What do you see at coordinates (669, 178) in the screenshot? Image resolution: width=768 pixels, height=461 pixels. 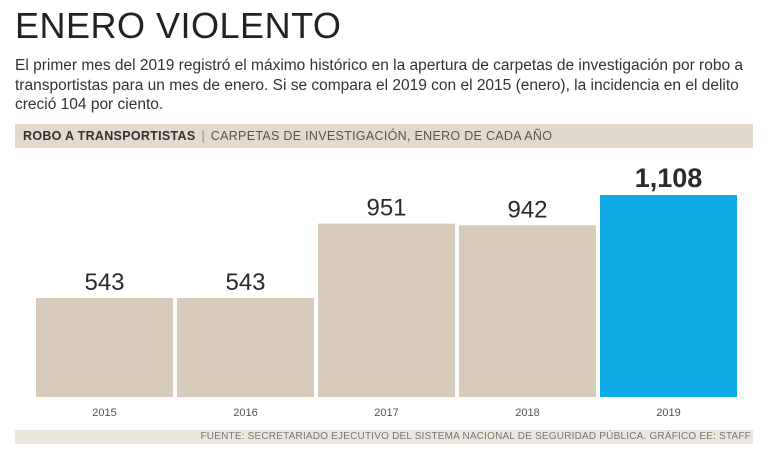 I see `value-label-2019: 1,108` at bounding box center [669, 178].